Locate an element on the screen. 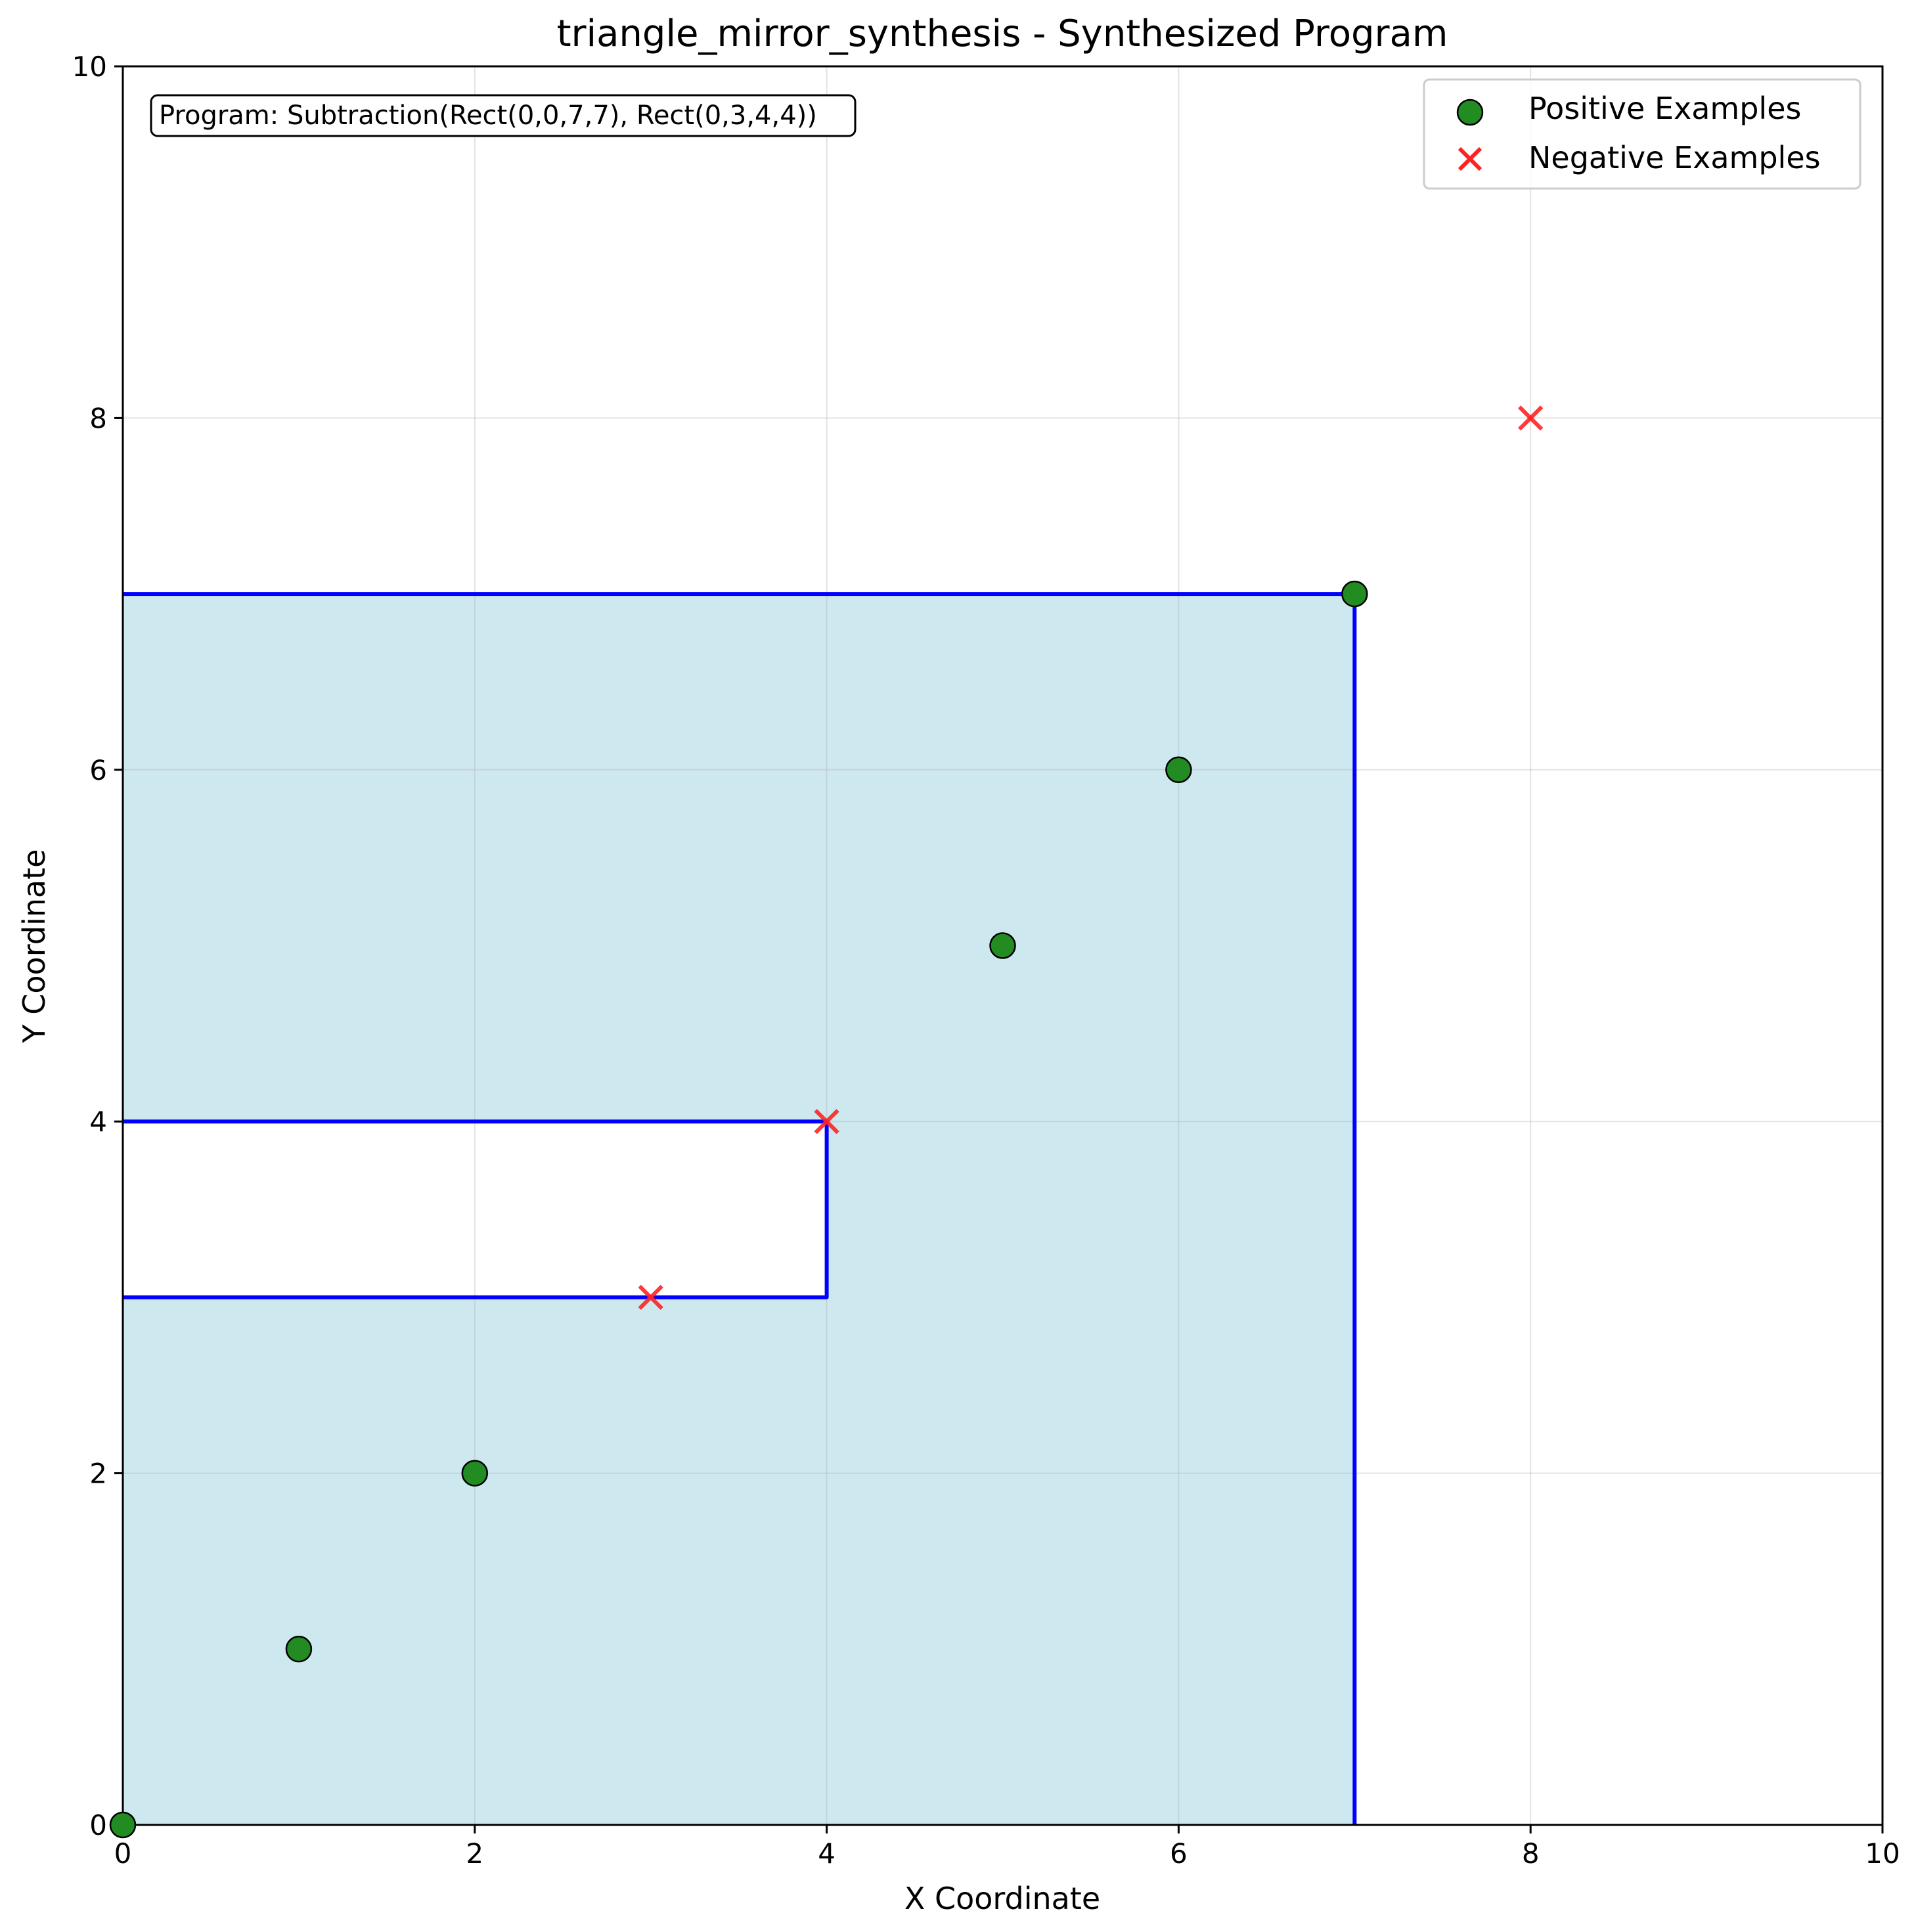  y-axis-label: Y Coordinate is located at coordinates (34, 947).